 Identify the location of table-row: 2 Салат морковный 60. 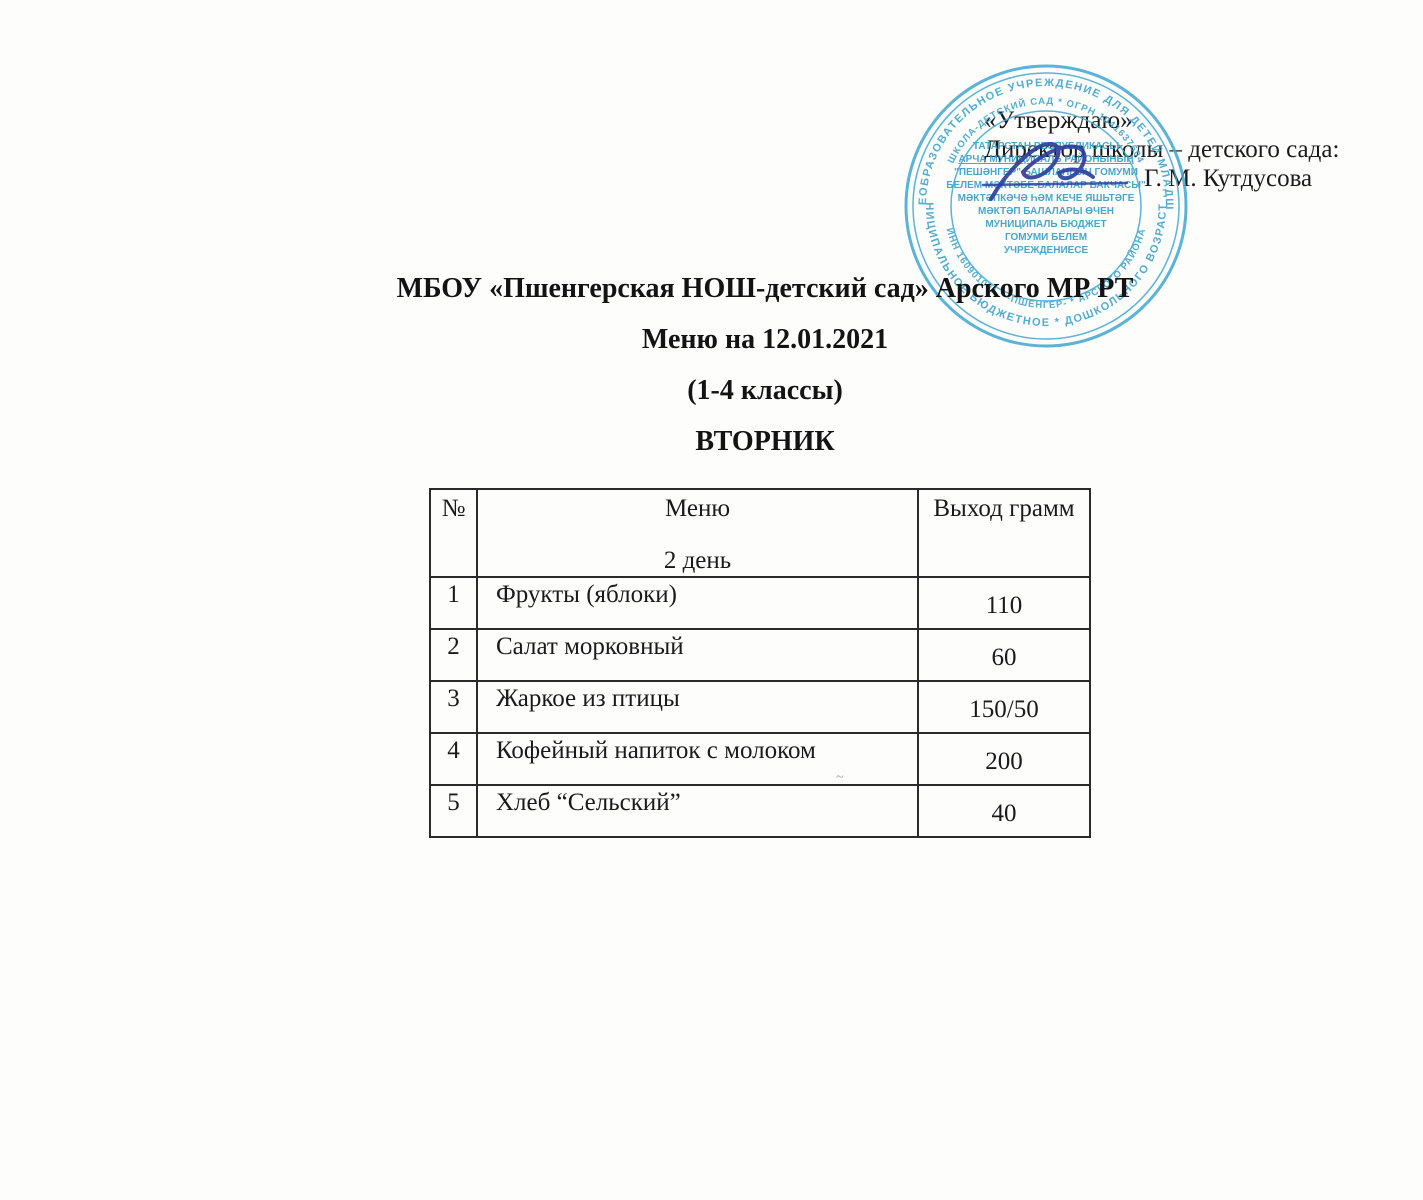
(760, 655).